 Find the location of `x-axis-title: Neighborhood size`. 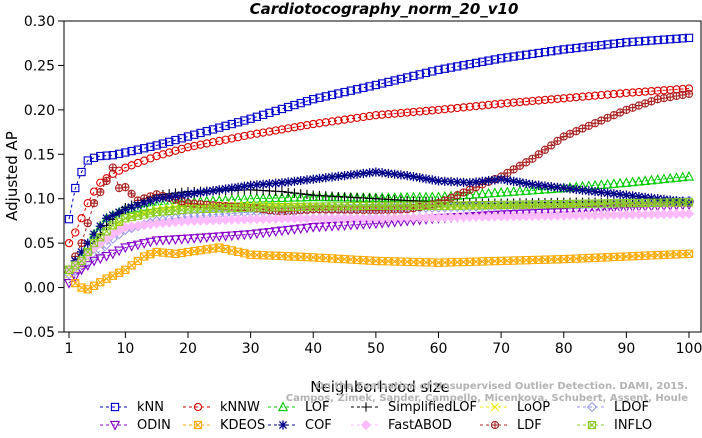

x-axis-title: Neighborhood size is located at coordinates (379, 387).